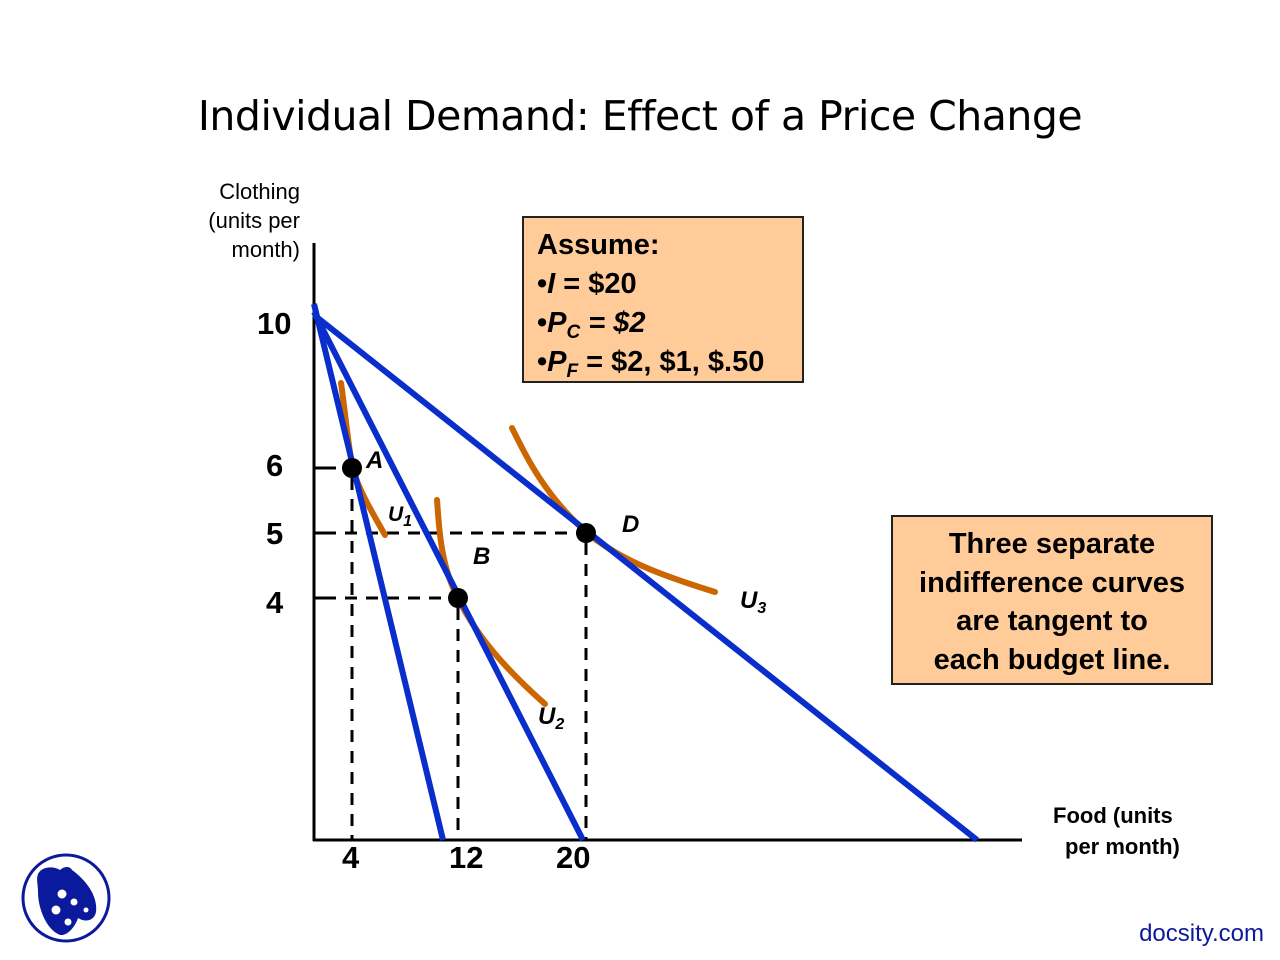 The width and height of the screenshot is (1280, 960). I want to click on x-tick-20: 20, so click(573, 857).